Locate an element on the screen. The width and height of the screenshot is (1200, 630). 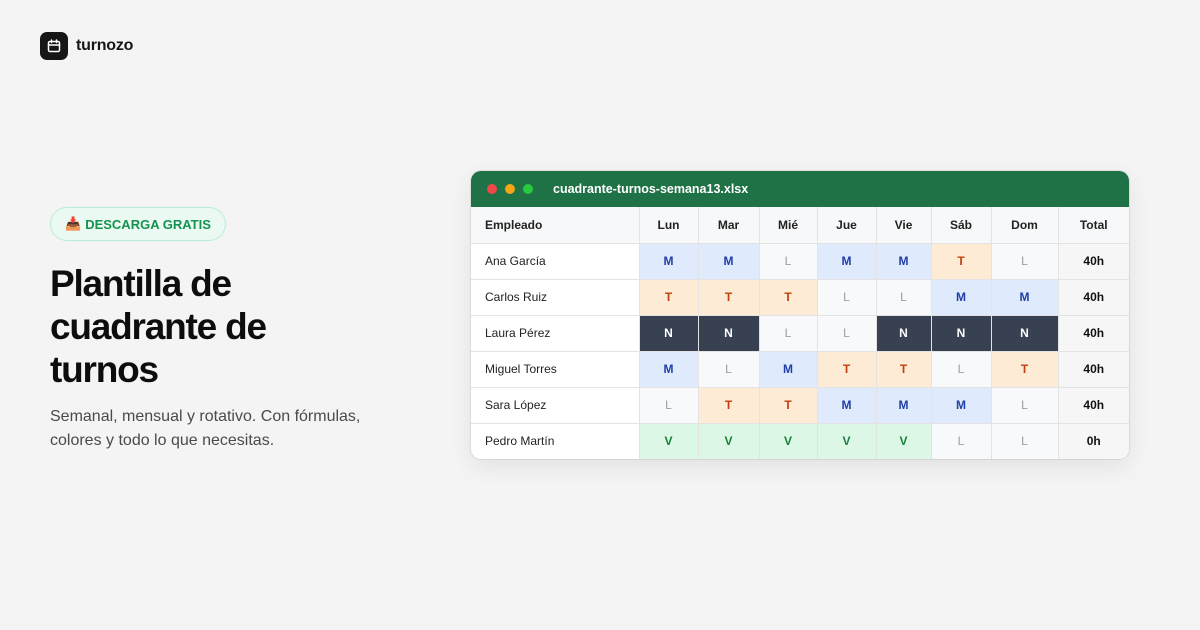
minimize-window-dot is located at coordinates (510, 189).